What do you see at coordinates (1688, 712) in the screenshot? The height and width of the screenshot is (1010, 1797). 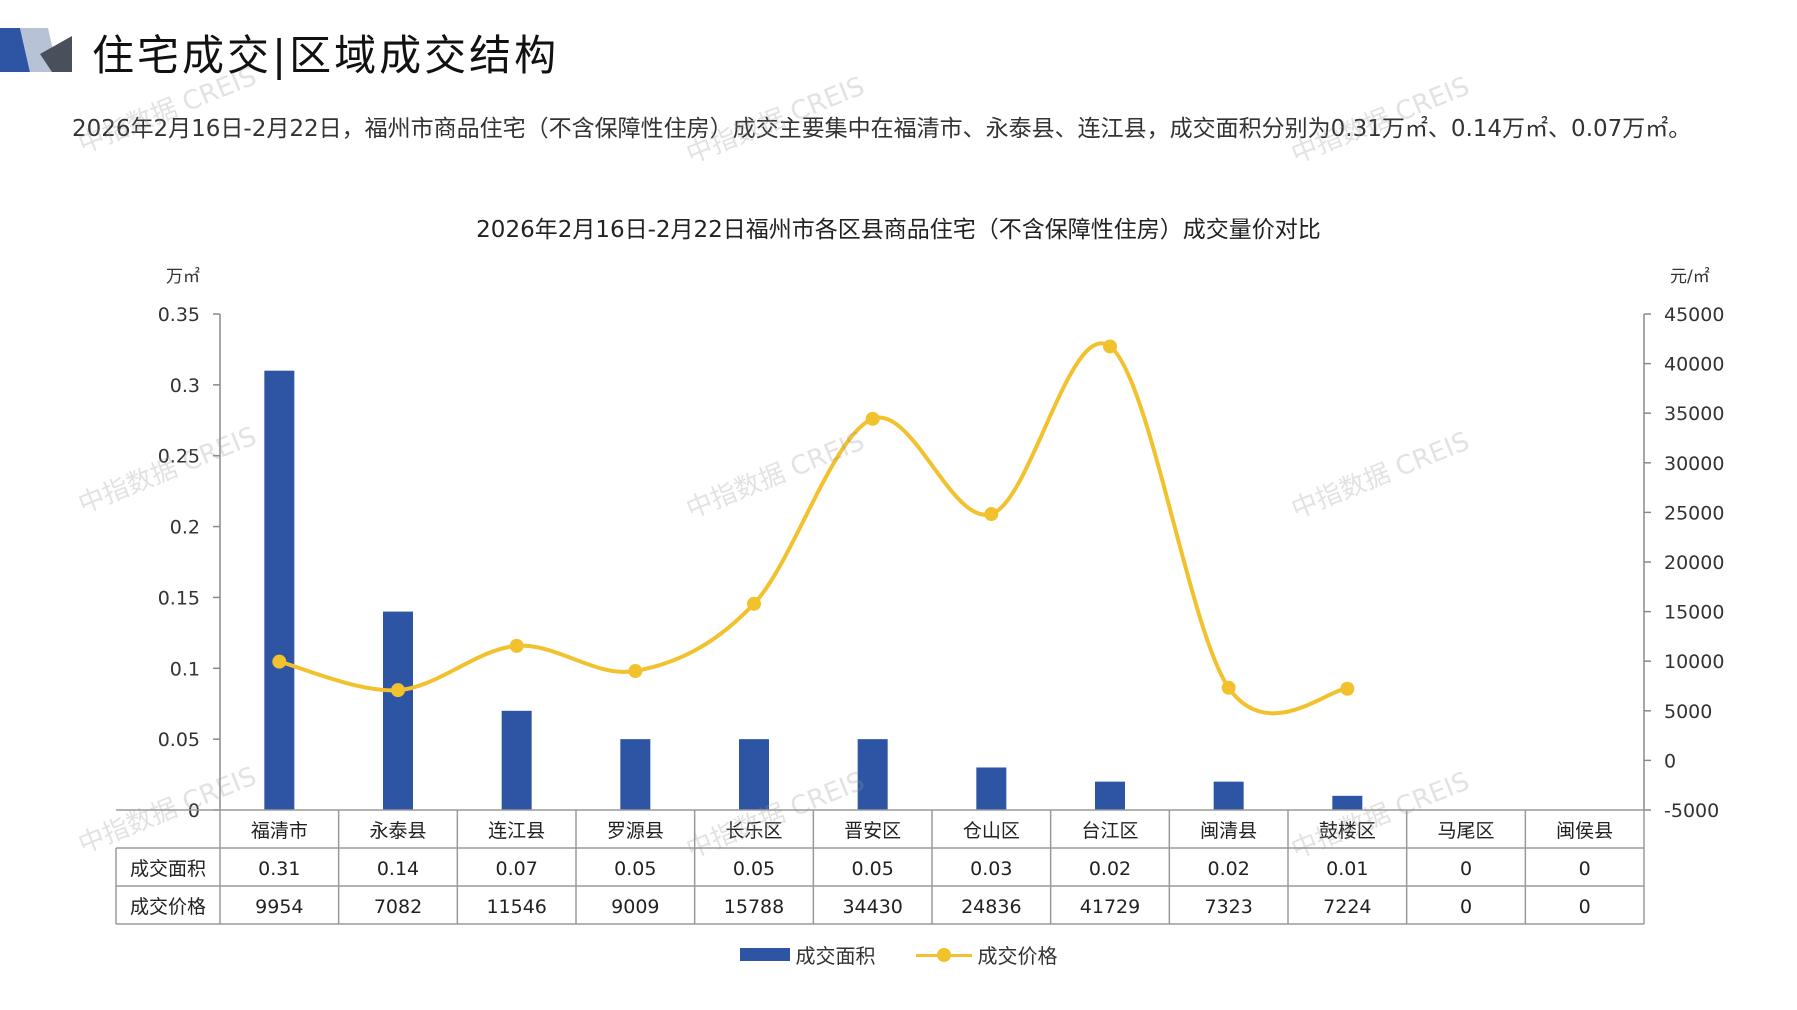 I see `right-axis-tick-label: 5000` at bounding box center [1688, 712].